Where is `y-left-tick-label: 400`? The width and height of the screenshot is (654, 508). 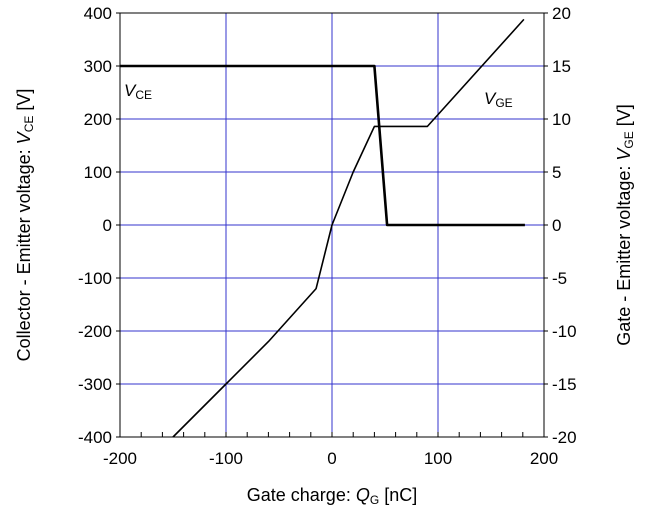 y-left-tick-label: 400 is located at coordinates (98, 13).